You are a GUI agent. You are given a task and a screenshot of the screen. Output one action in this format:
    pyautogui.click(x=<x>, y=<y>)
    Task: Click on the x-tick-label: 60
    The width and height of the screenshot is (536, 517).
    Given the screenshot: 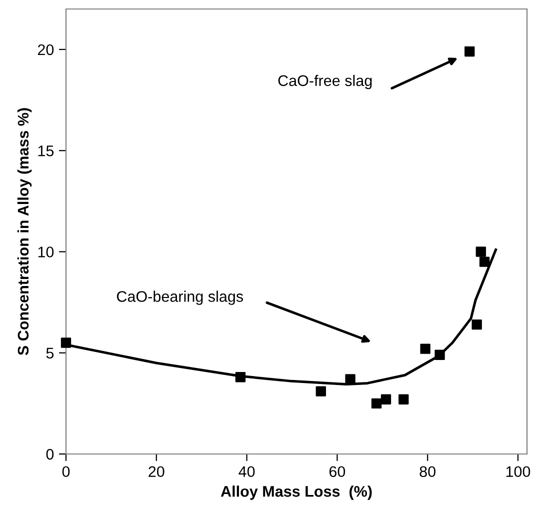 What is the action you would take?
    pyautogui.click(x=337, y=472)
    